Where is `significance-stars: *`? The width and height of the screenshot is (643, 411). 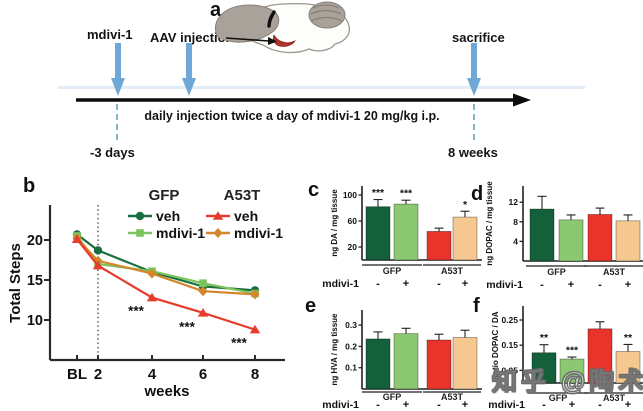 significance-stars: * is located at coordinates (465, 205).